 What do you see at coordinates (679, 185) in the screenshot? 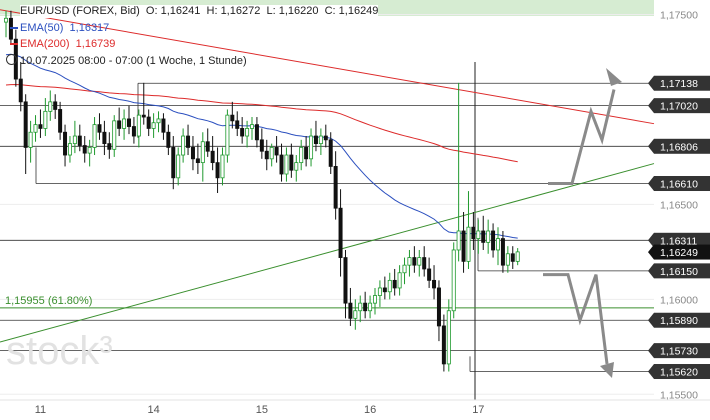
I see `price-label-3: 1,16610` at bounding box center [679, 185].